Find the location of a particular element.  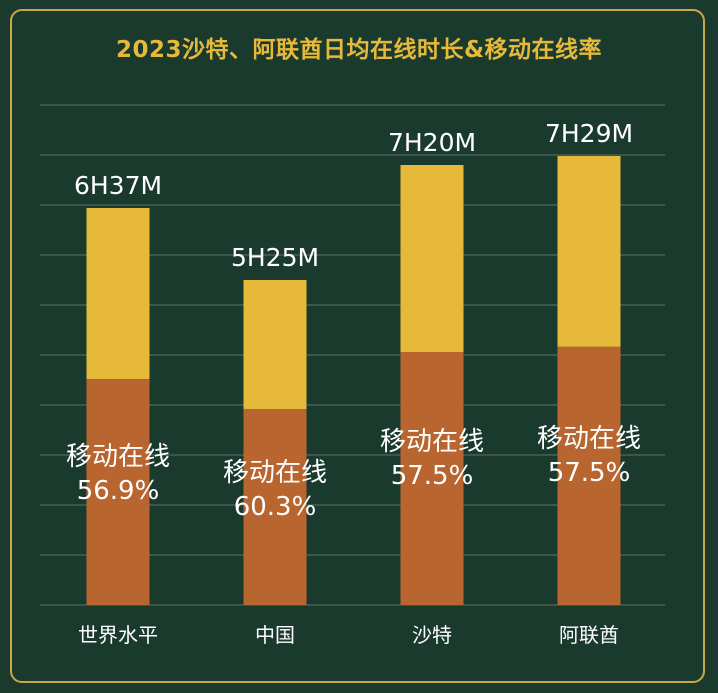

total-label: 5H25M is located at coordinates (275, 257).